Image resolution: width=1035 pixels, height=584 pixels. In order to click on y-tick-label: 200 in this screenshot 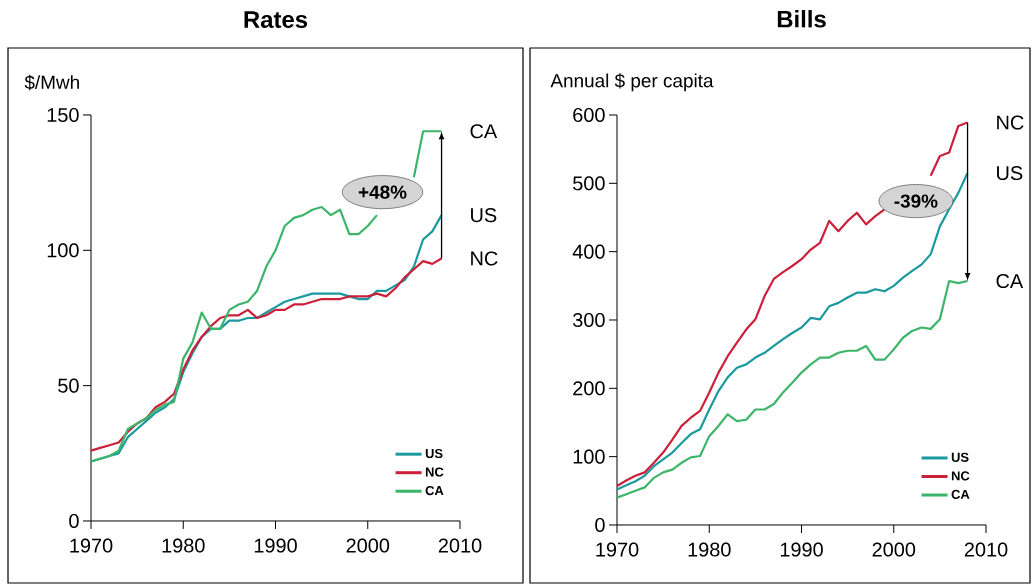, I will do `click(589, 388)`.